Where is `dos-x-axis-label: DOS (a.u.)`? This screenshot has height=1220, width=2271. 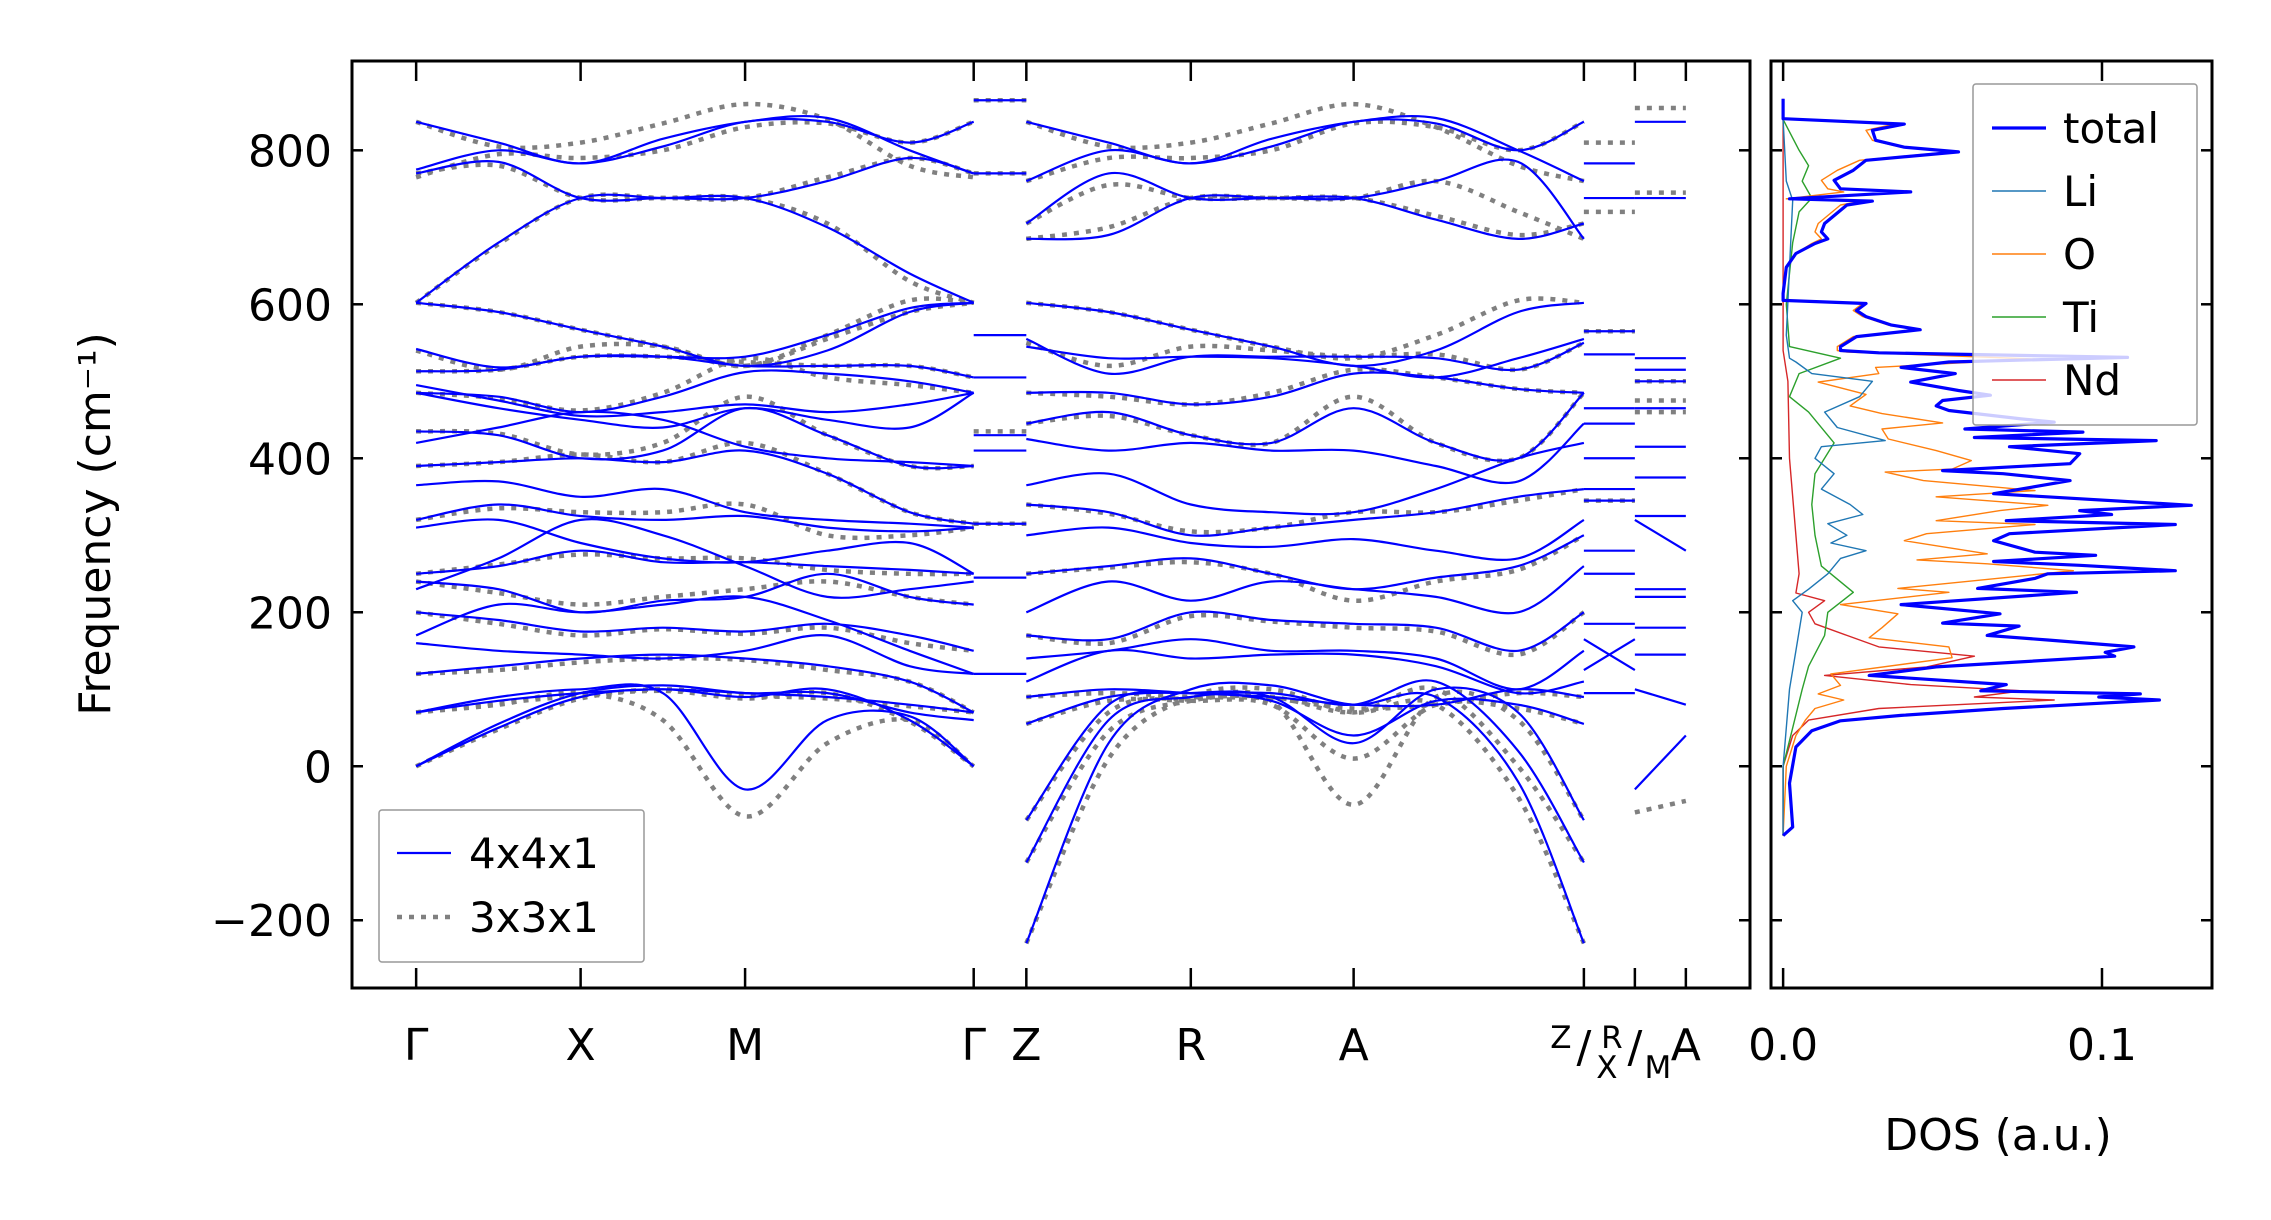 dos-x-axis-label: DOS (a.u.) is located at coordinates (1998, 1135).